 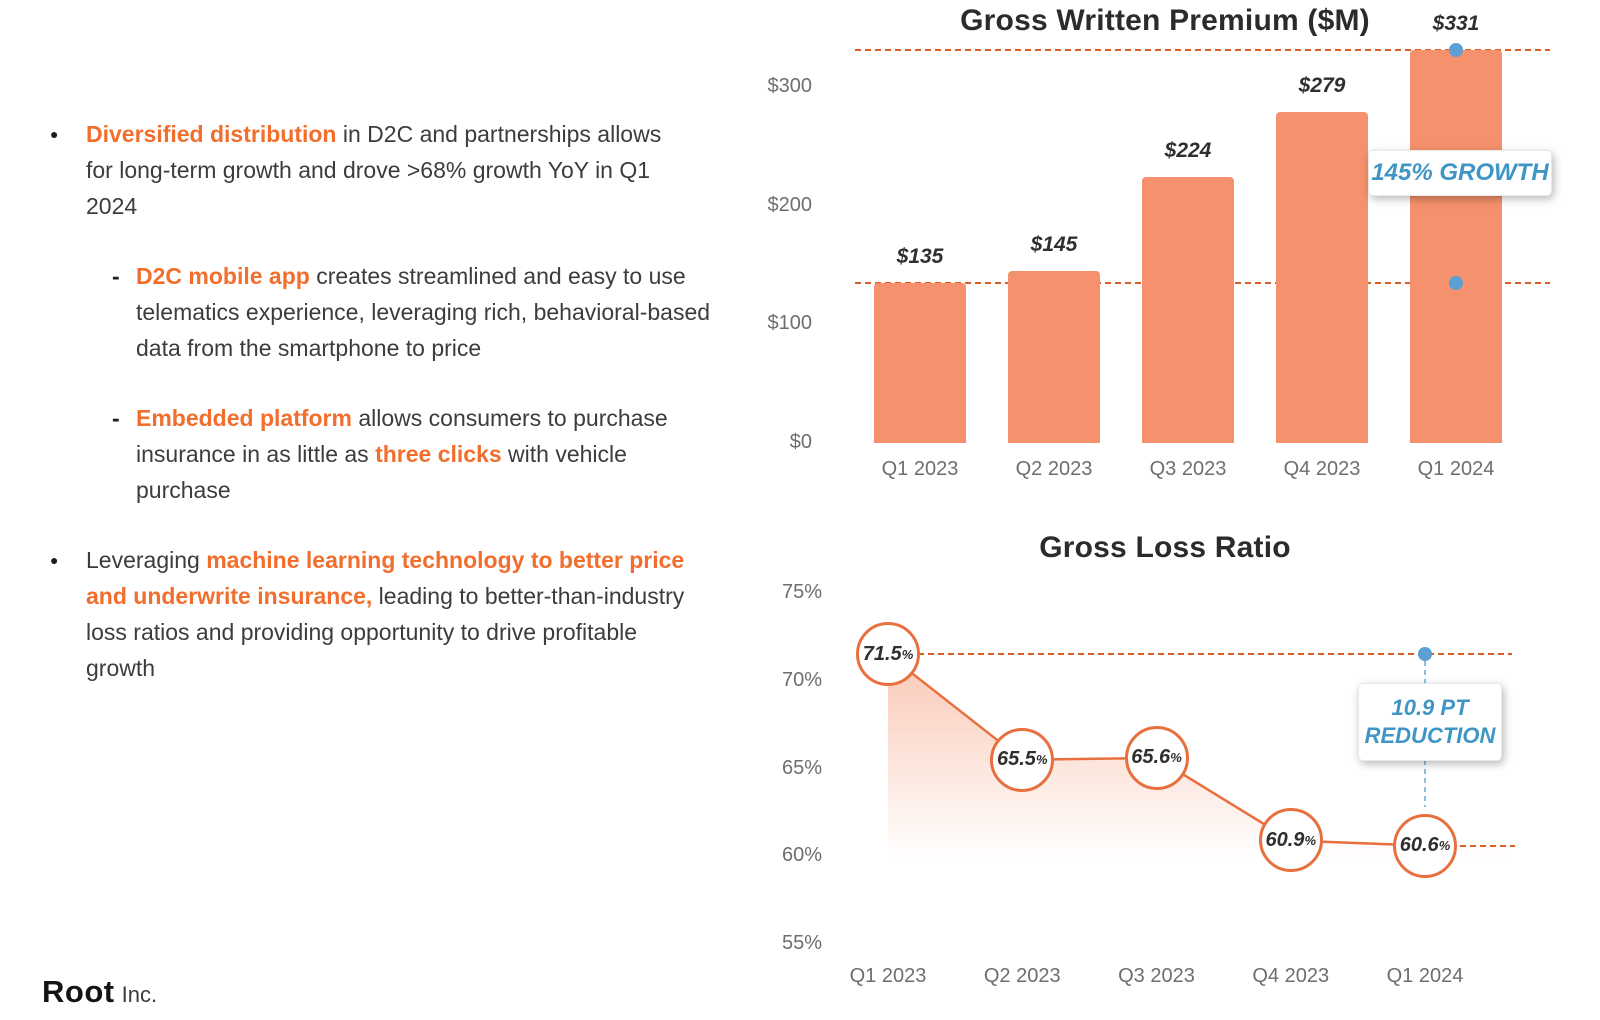 I want to click on y-axis-tick: 60%, so click(x=801, y=855).